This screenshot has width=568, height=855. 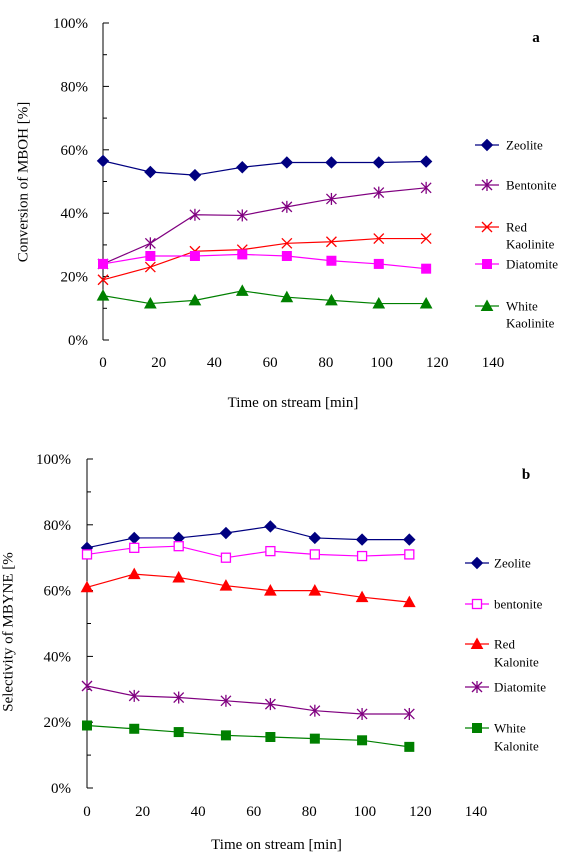 I want to click on legend-label: Red, so click(x=516, y=227).